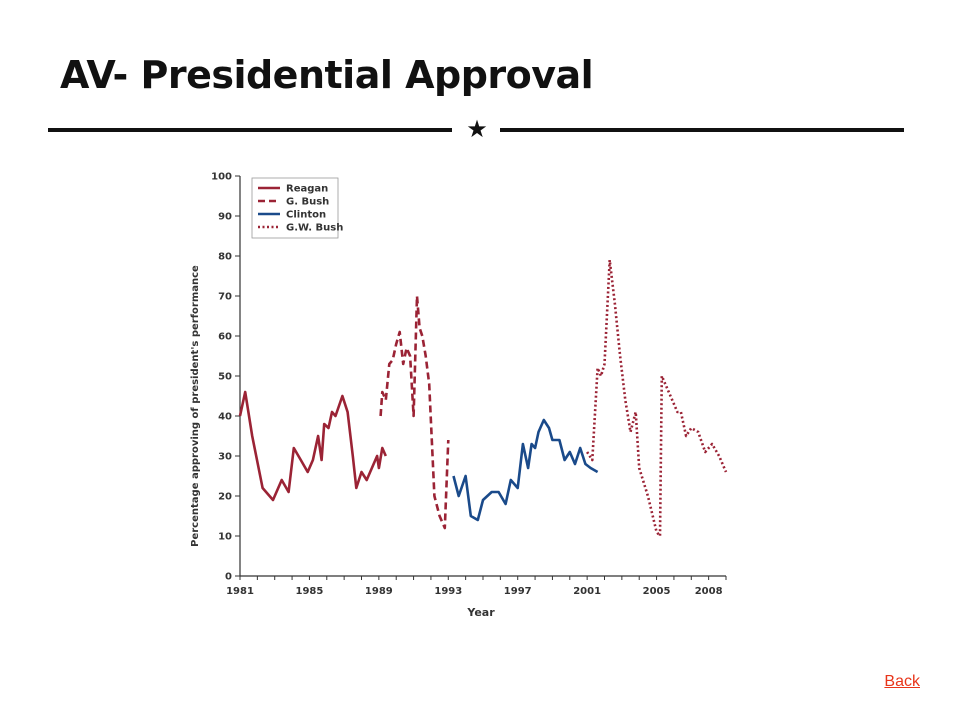 The width and height of the screenshot is (960, 720). Describe the element at coordinates (379, 591) in the screenshot. I see `x-tick-label: 1989` at that location.